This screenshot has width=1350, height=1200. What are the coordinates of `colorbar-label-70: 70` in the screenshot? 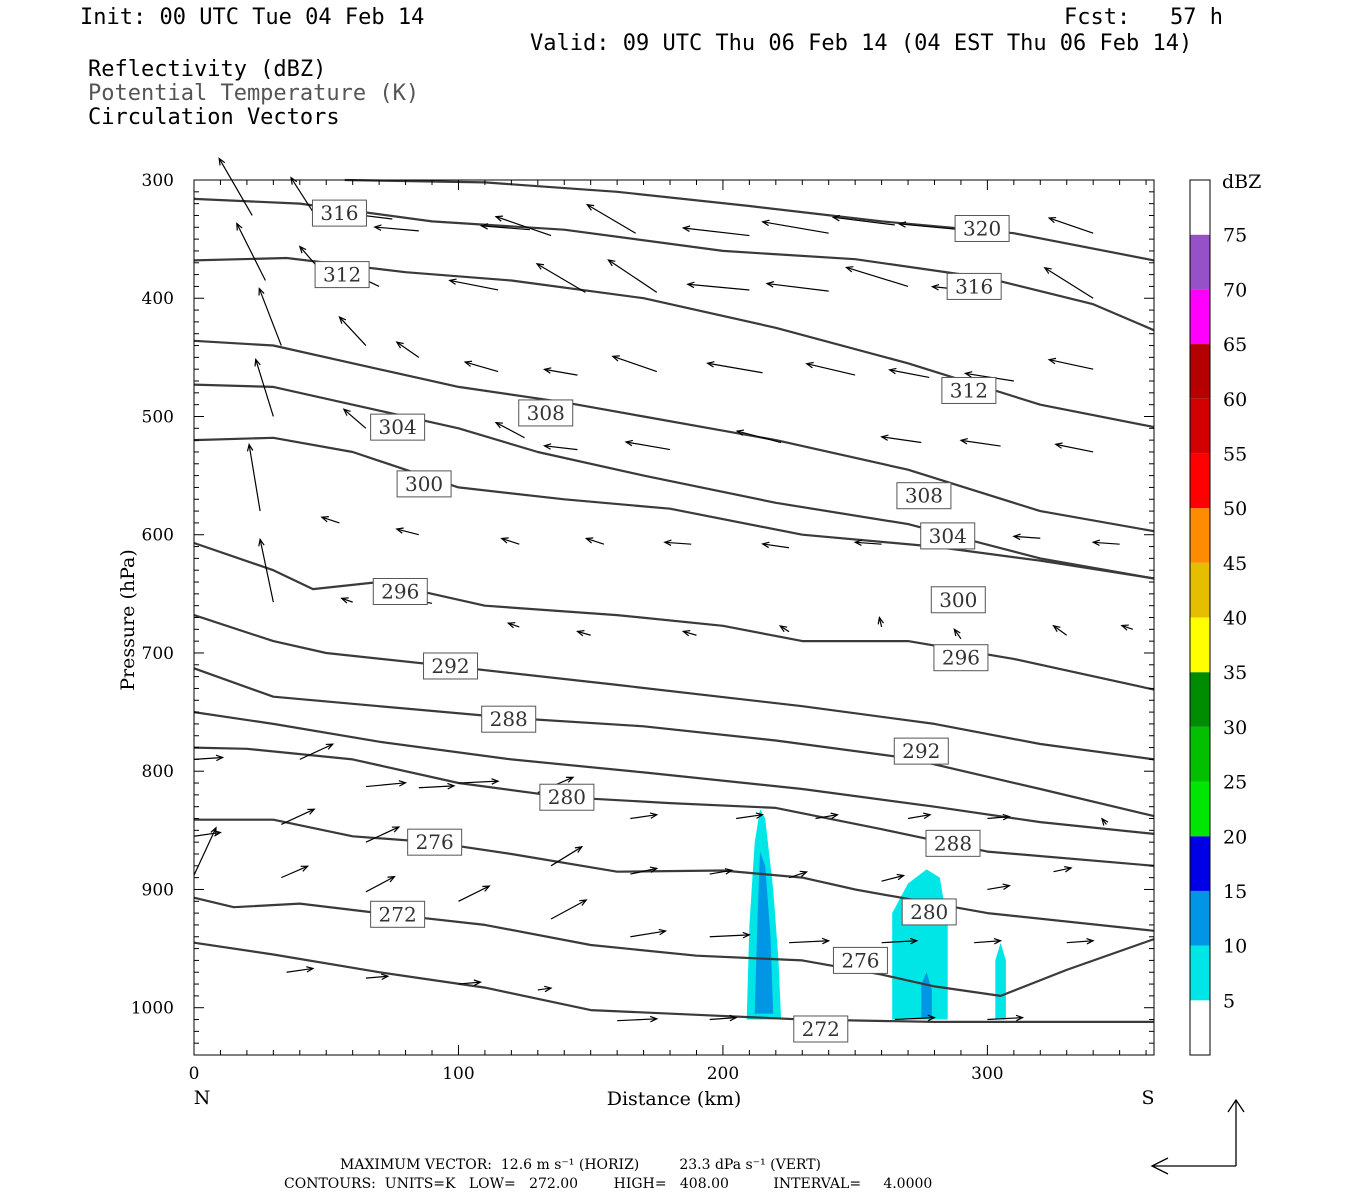 It's located at (1235, 290).